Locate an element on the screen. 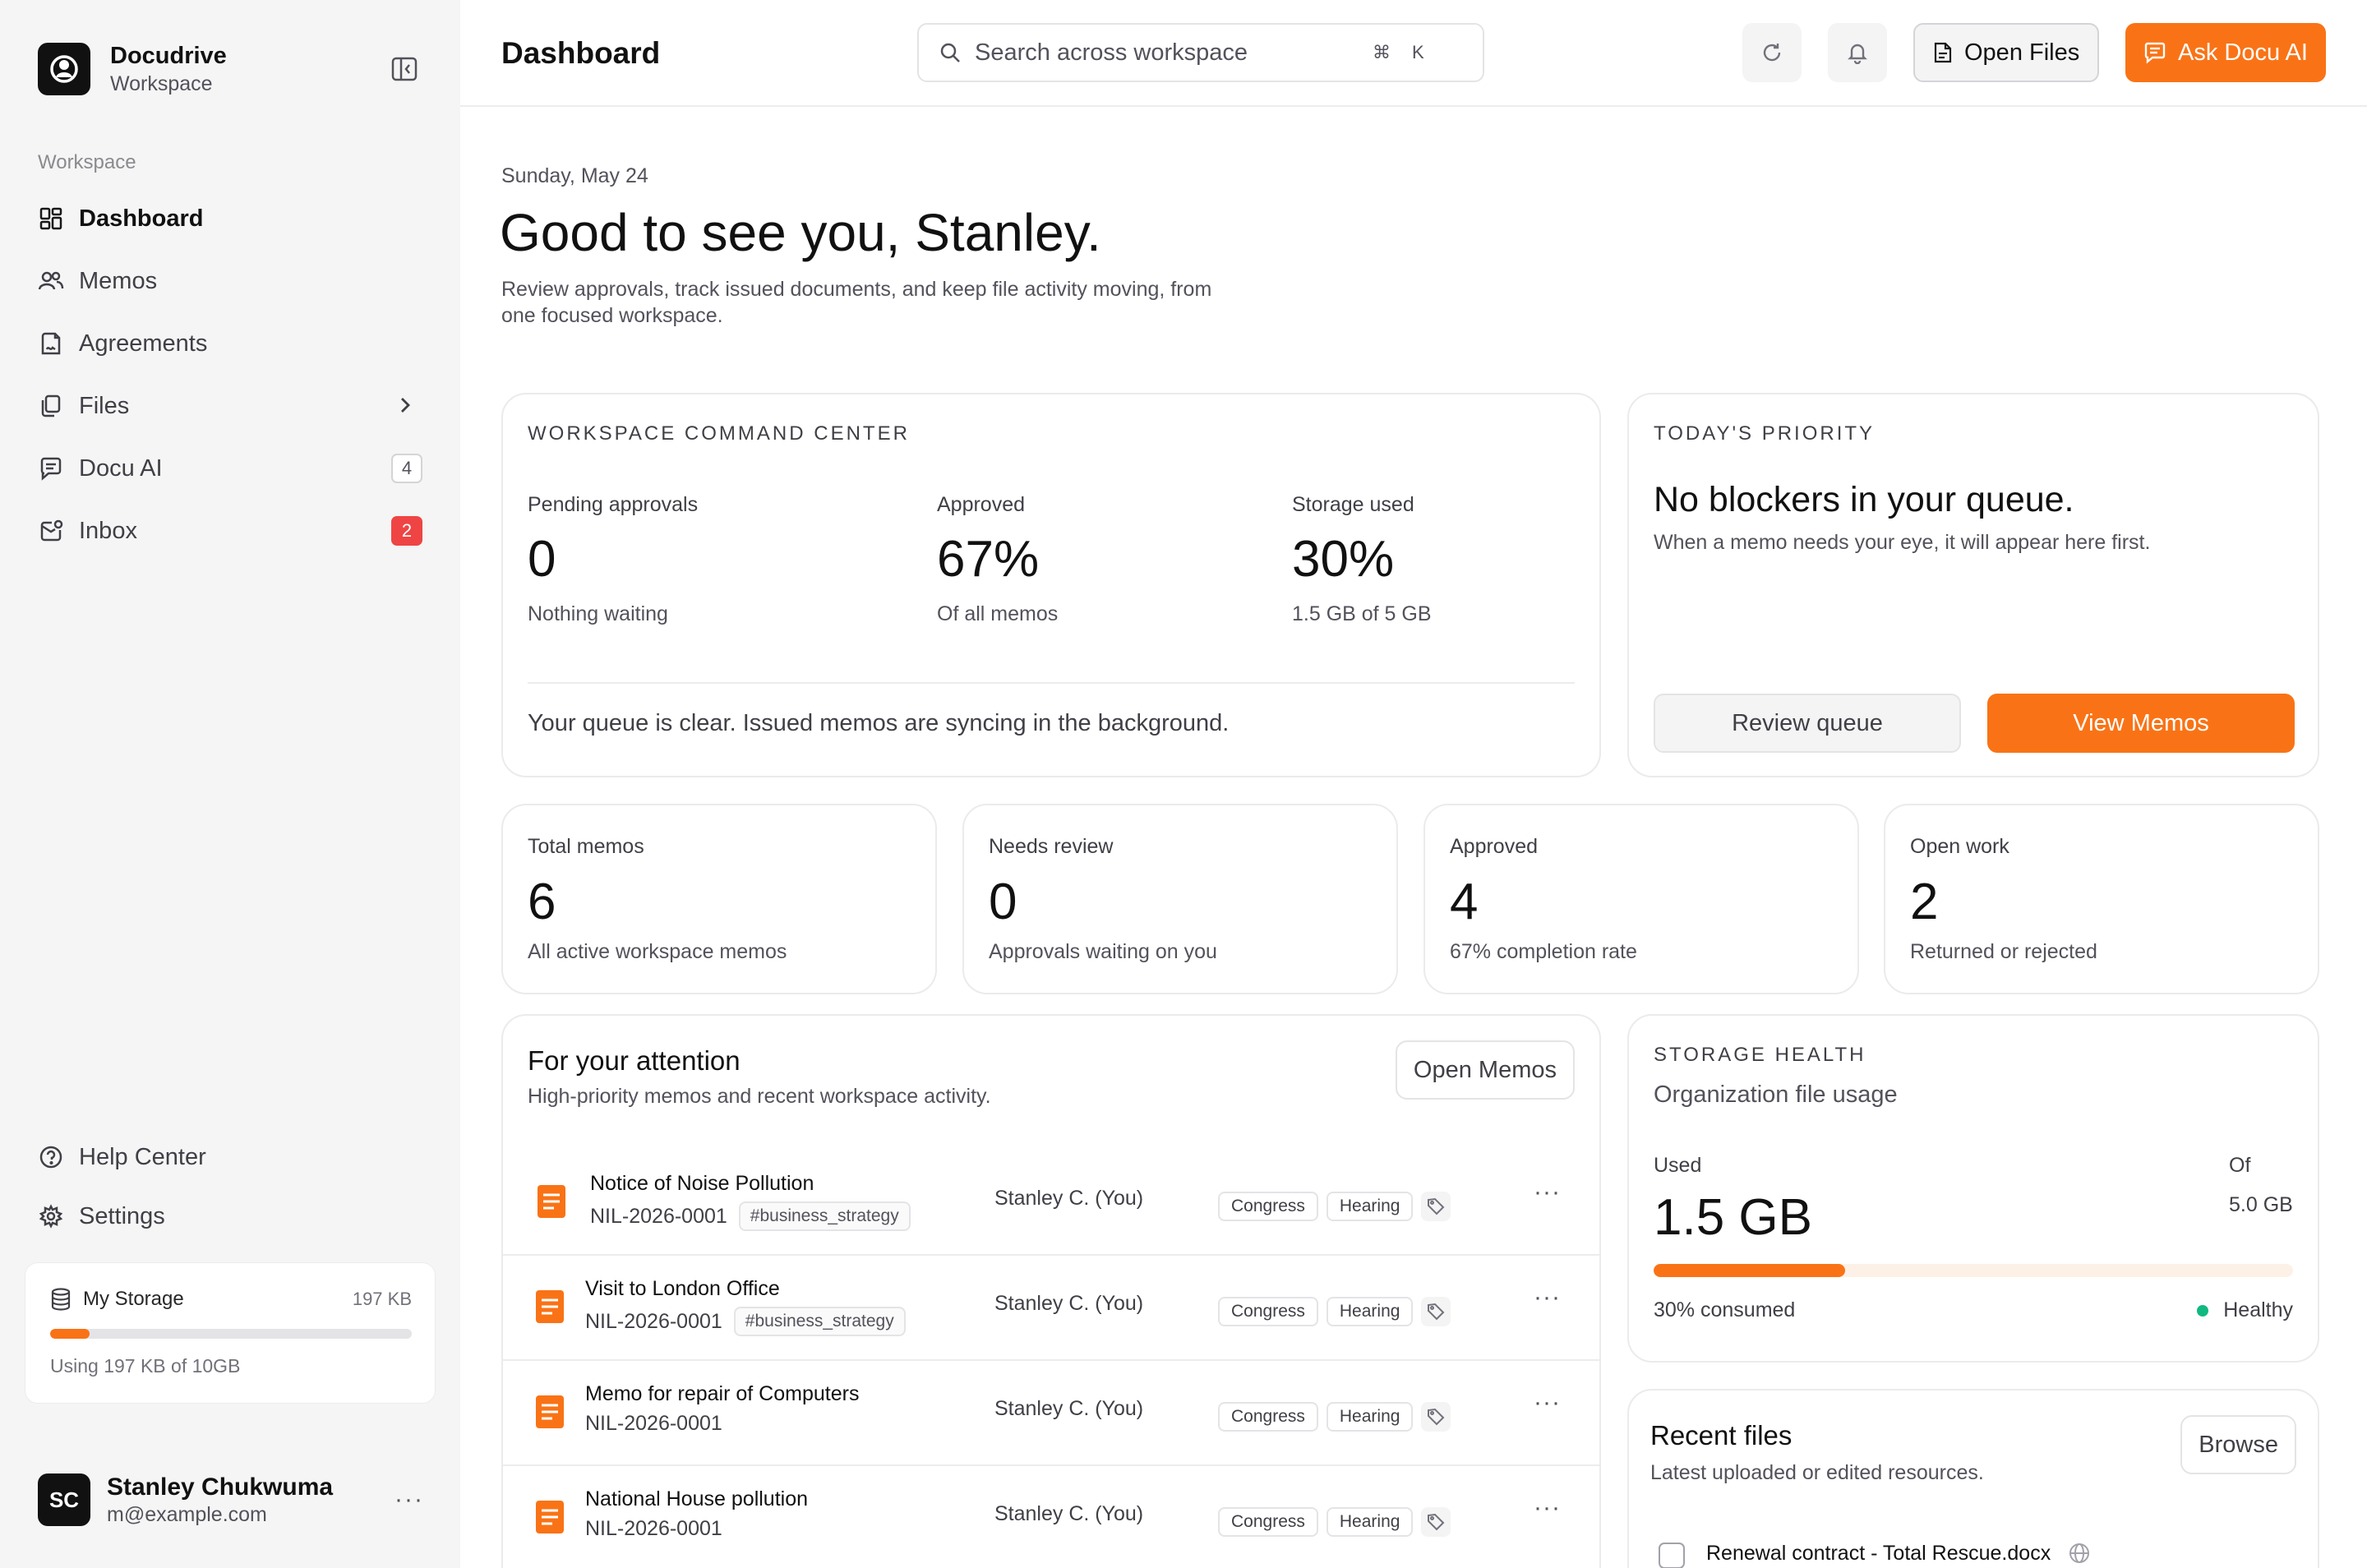 This screenshot has height=1568, width=2367. recent-file-item: Renewal contract - Total Rescue.docx is located at coordinates (1873, 1553).